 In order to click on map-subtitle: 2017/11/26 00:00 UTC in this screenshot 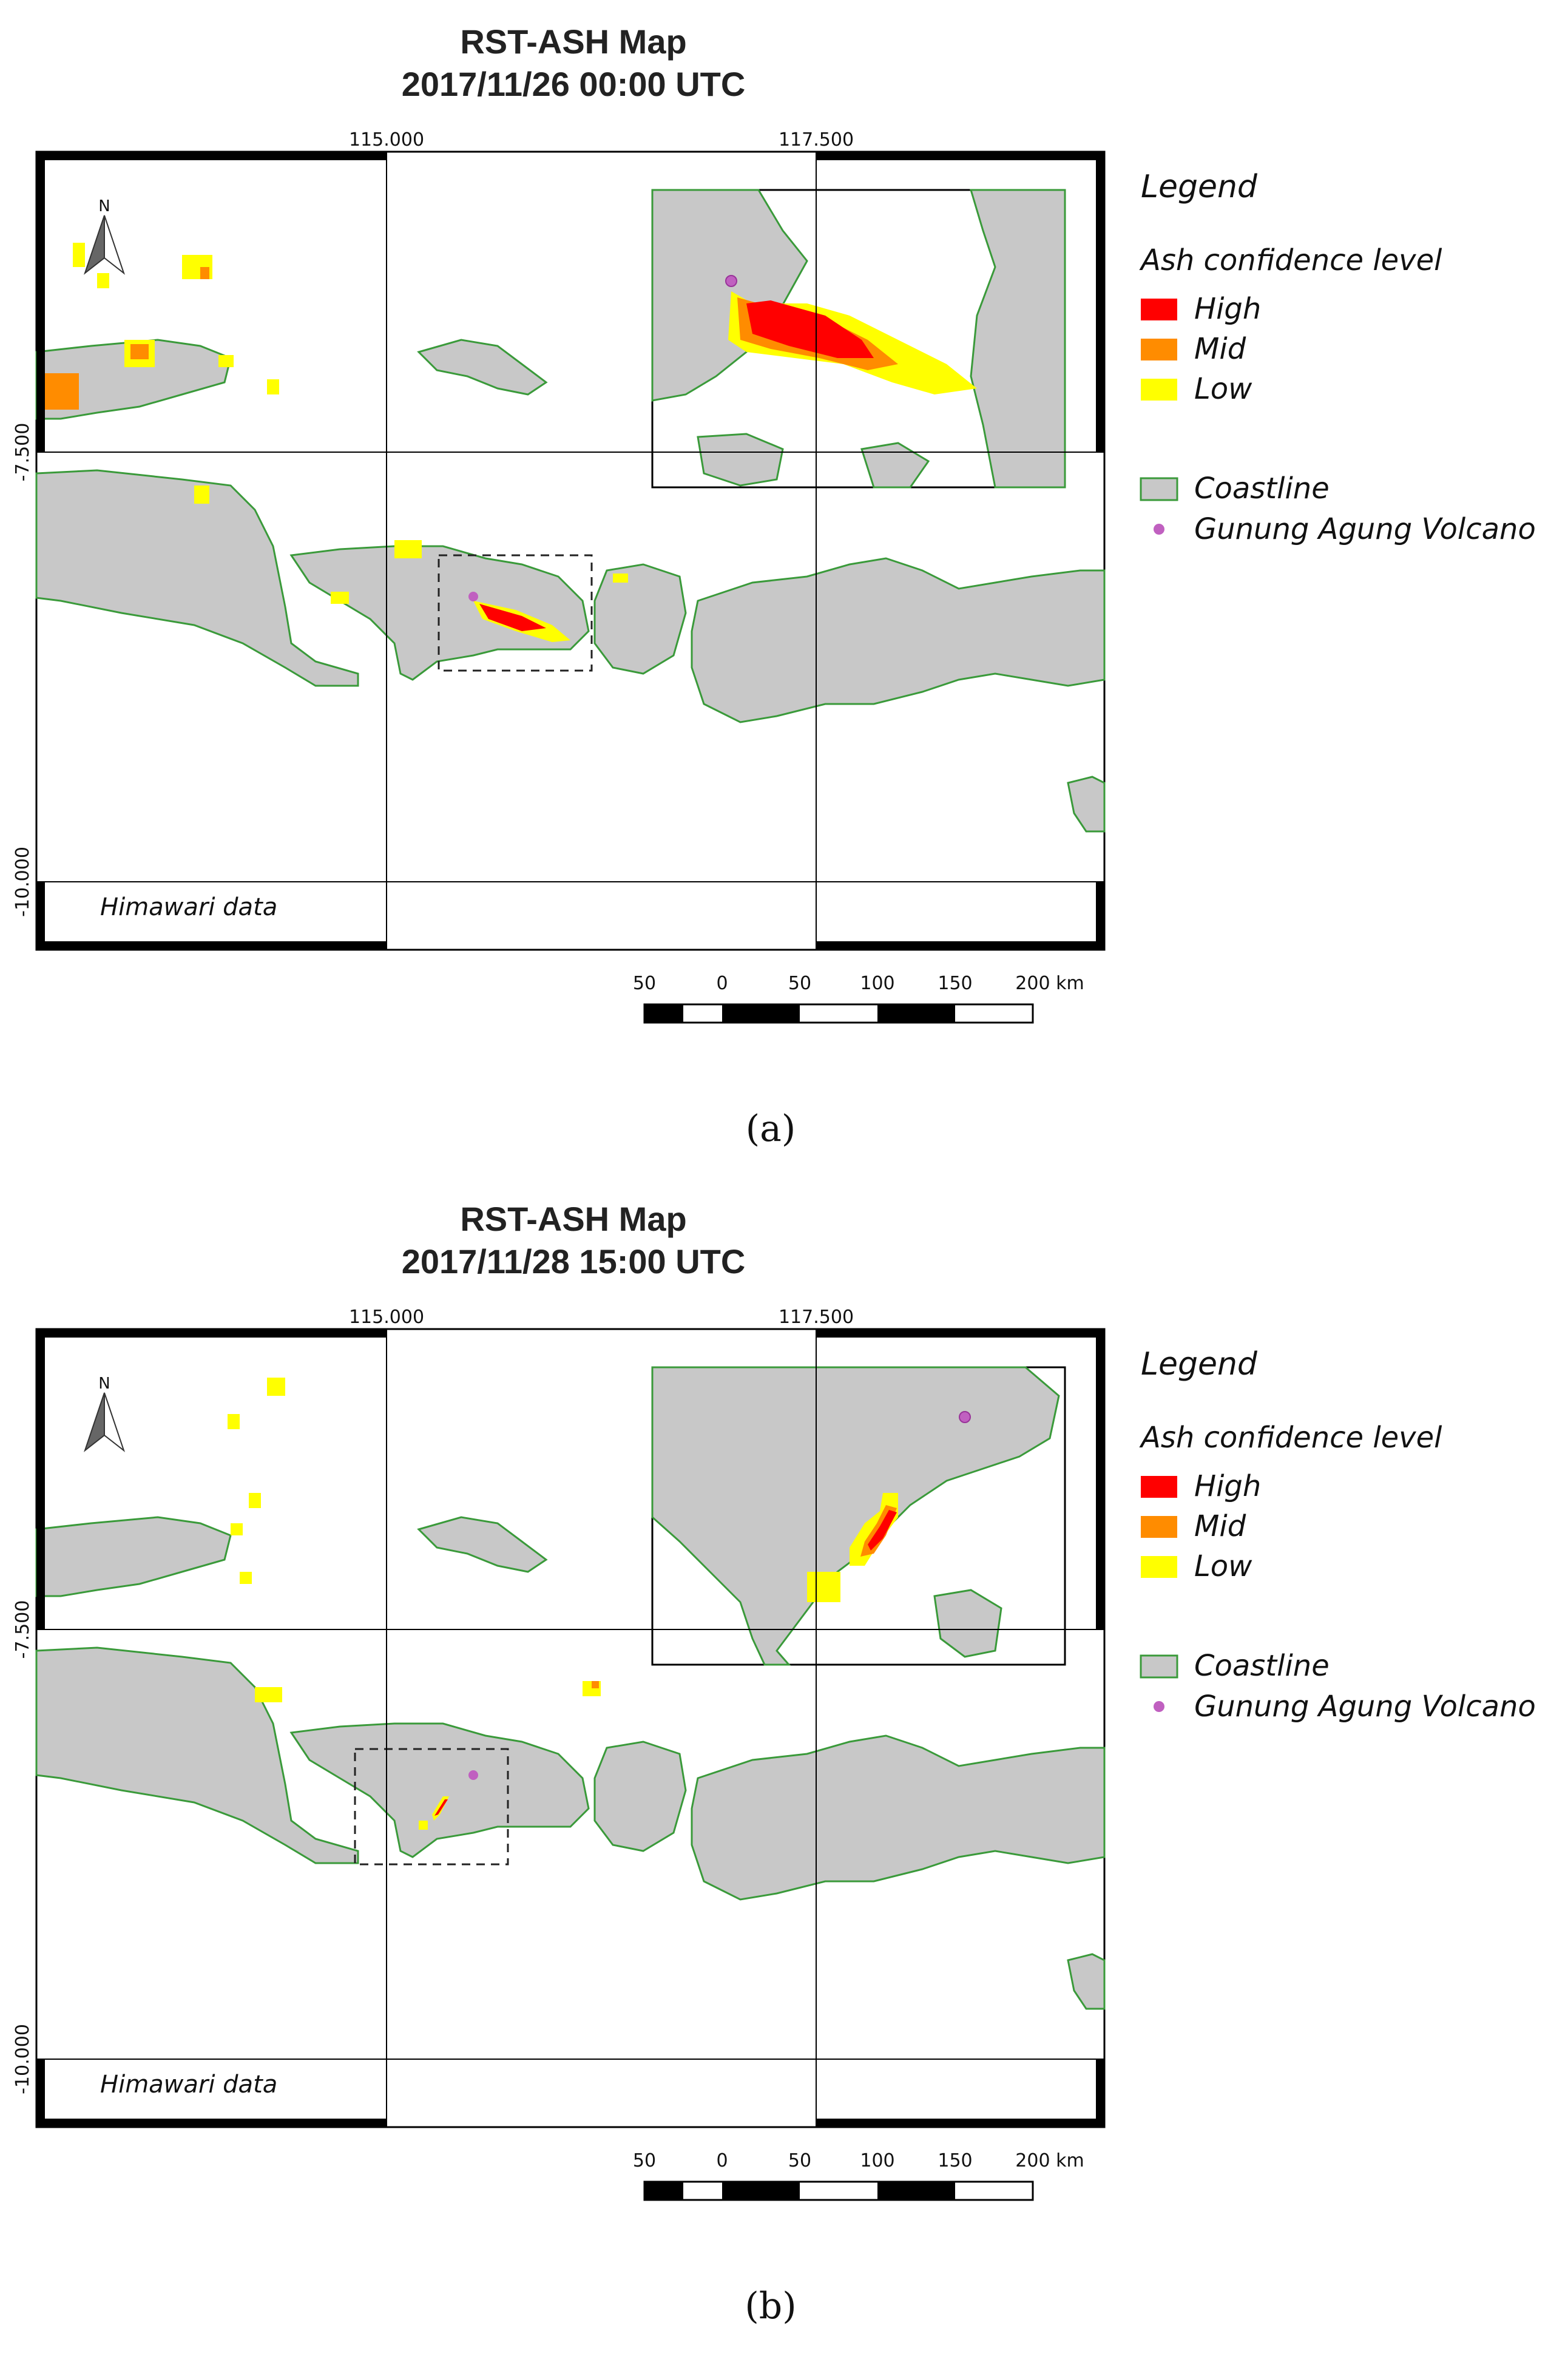, I will do `click(574, 84)`.